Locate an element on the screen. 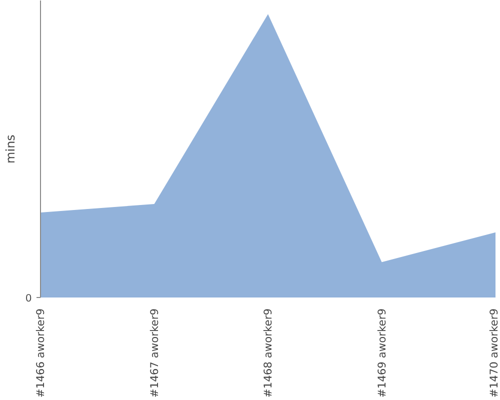 The width and height of the screenshot is (500, 400). annotation: 0 is located at coordinates (29, 298).